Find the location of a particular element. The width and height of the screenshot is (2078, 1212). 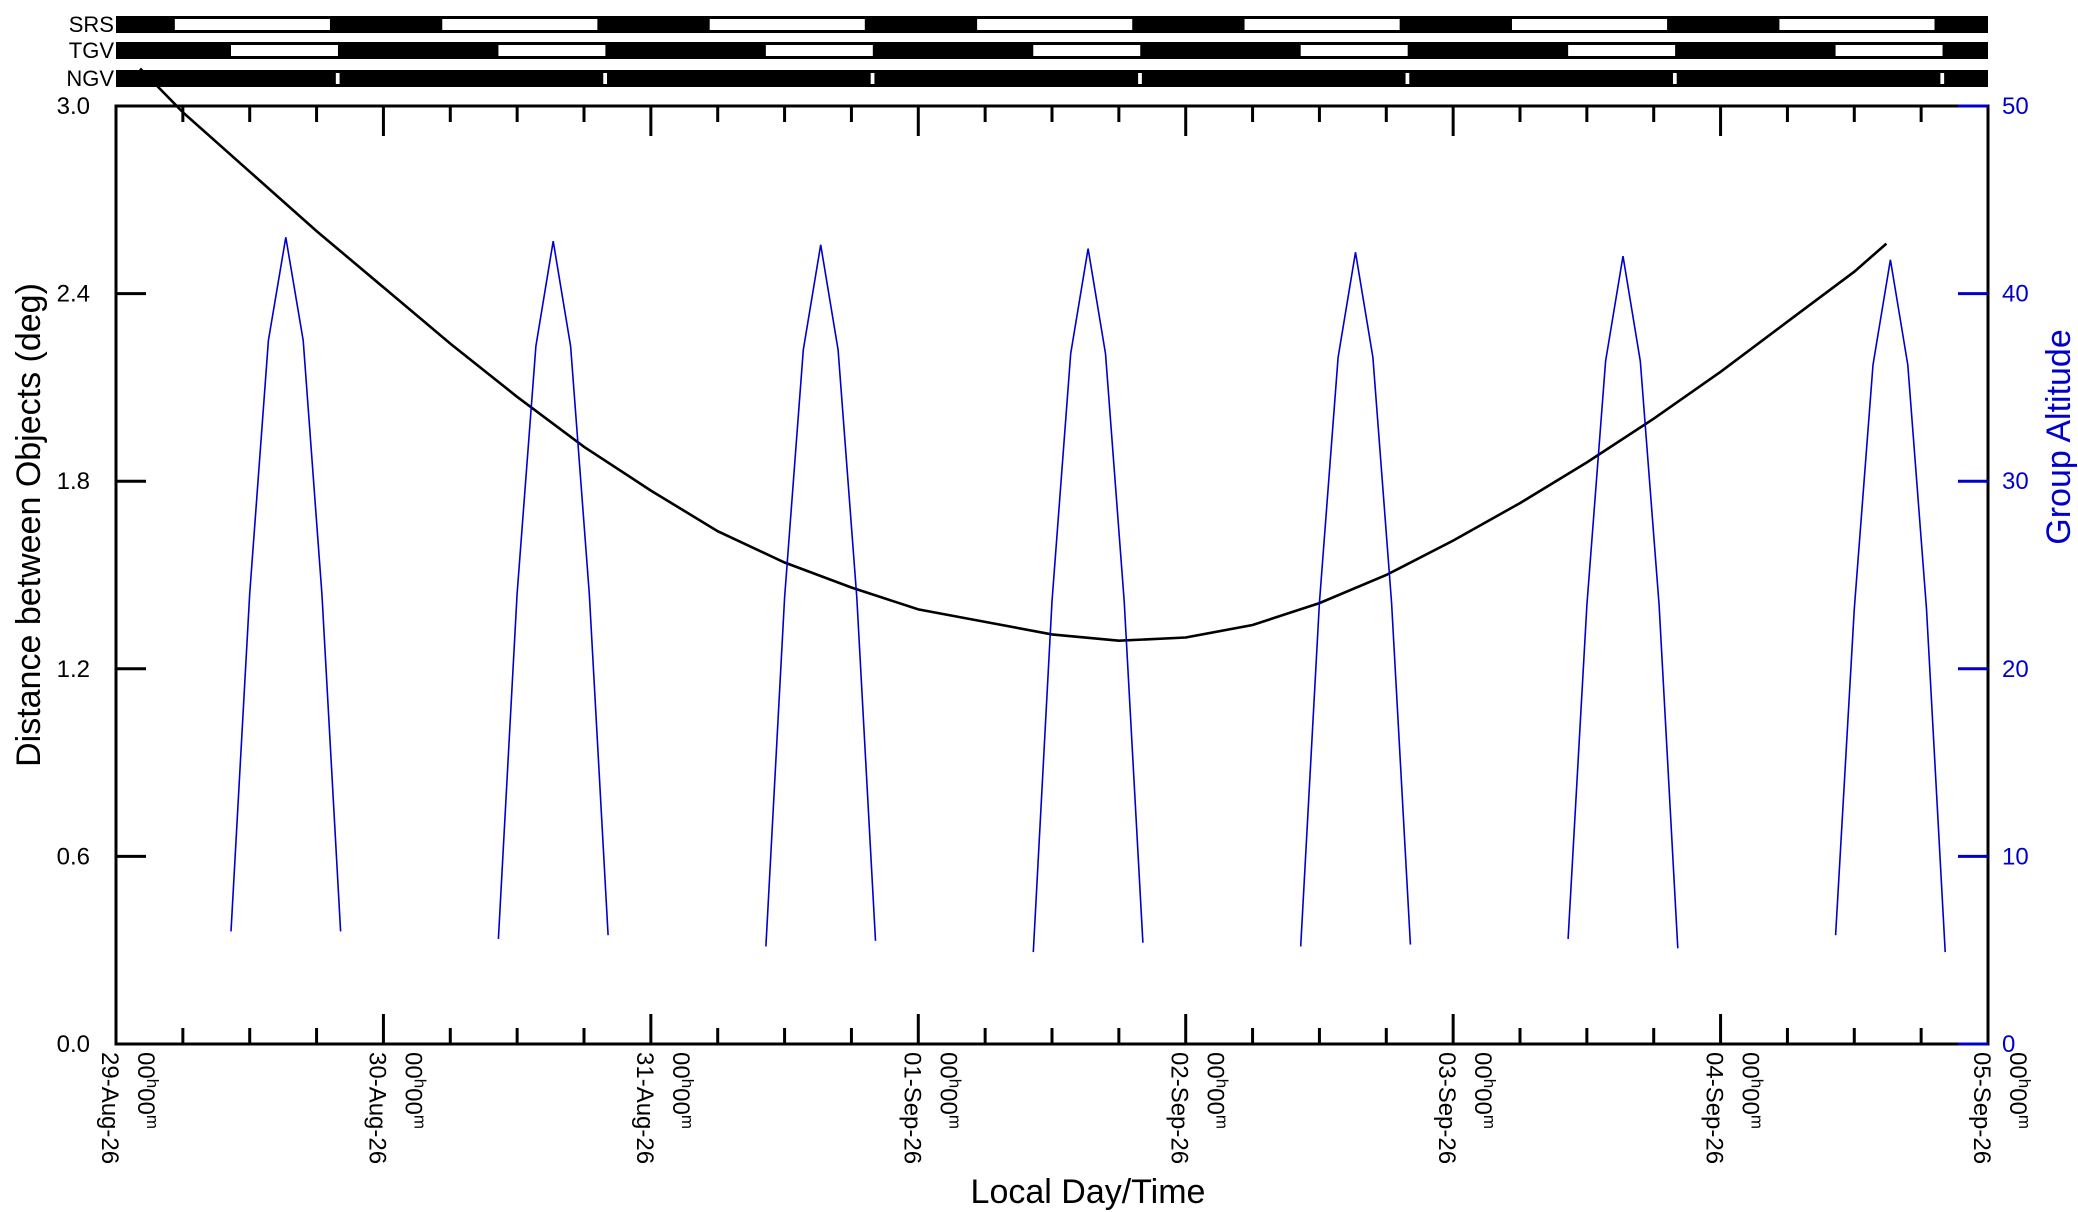

x-tick-date: 02-Sep-26 is located at coordinates (1179, 1108).